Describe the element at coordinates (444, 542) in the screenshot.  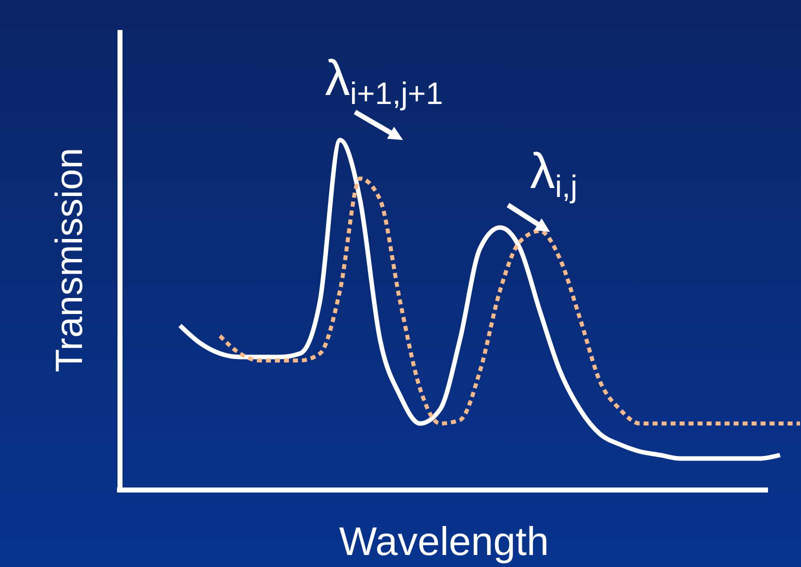
I see `x-axis-title: Wavelength` at that location.